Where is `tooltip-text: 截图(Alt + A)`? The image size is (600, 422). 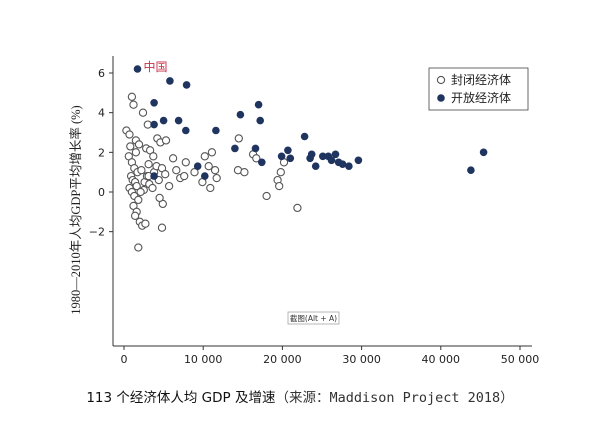 tooltip-text: 截图(Alt + A) is located at coordinates (313, 318).